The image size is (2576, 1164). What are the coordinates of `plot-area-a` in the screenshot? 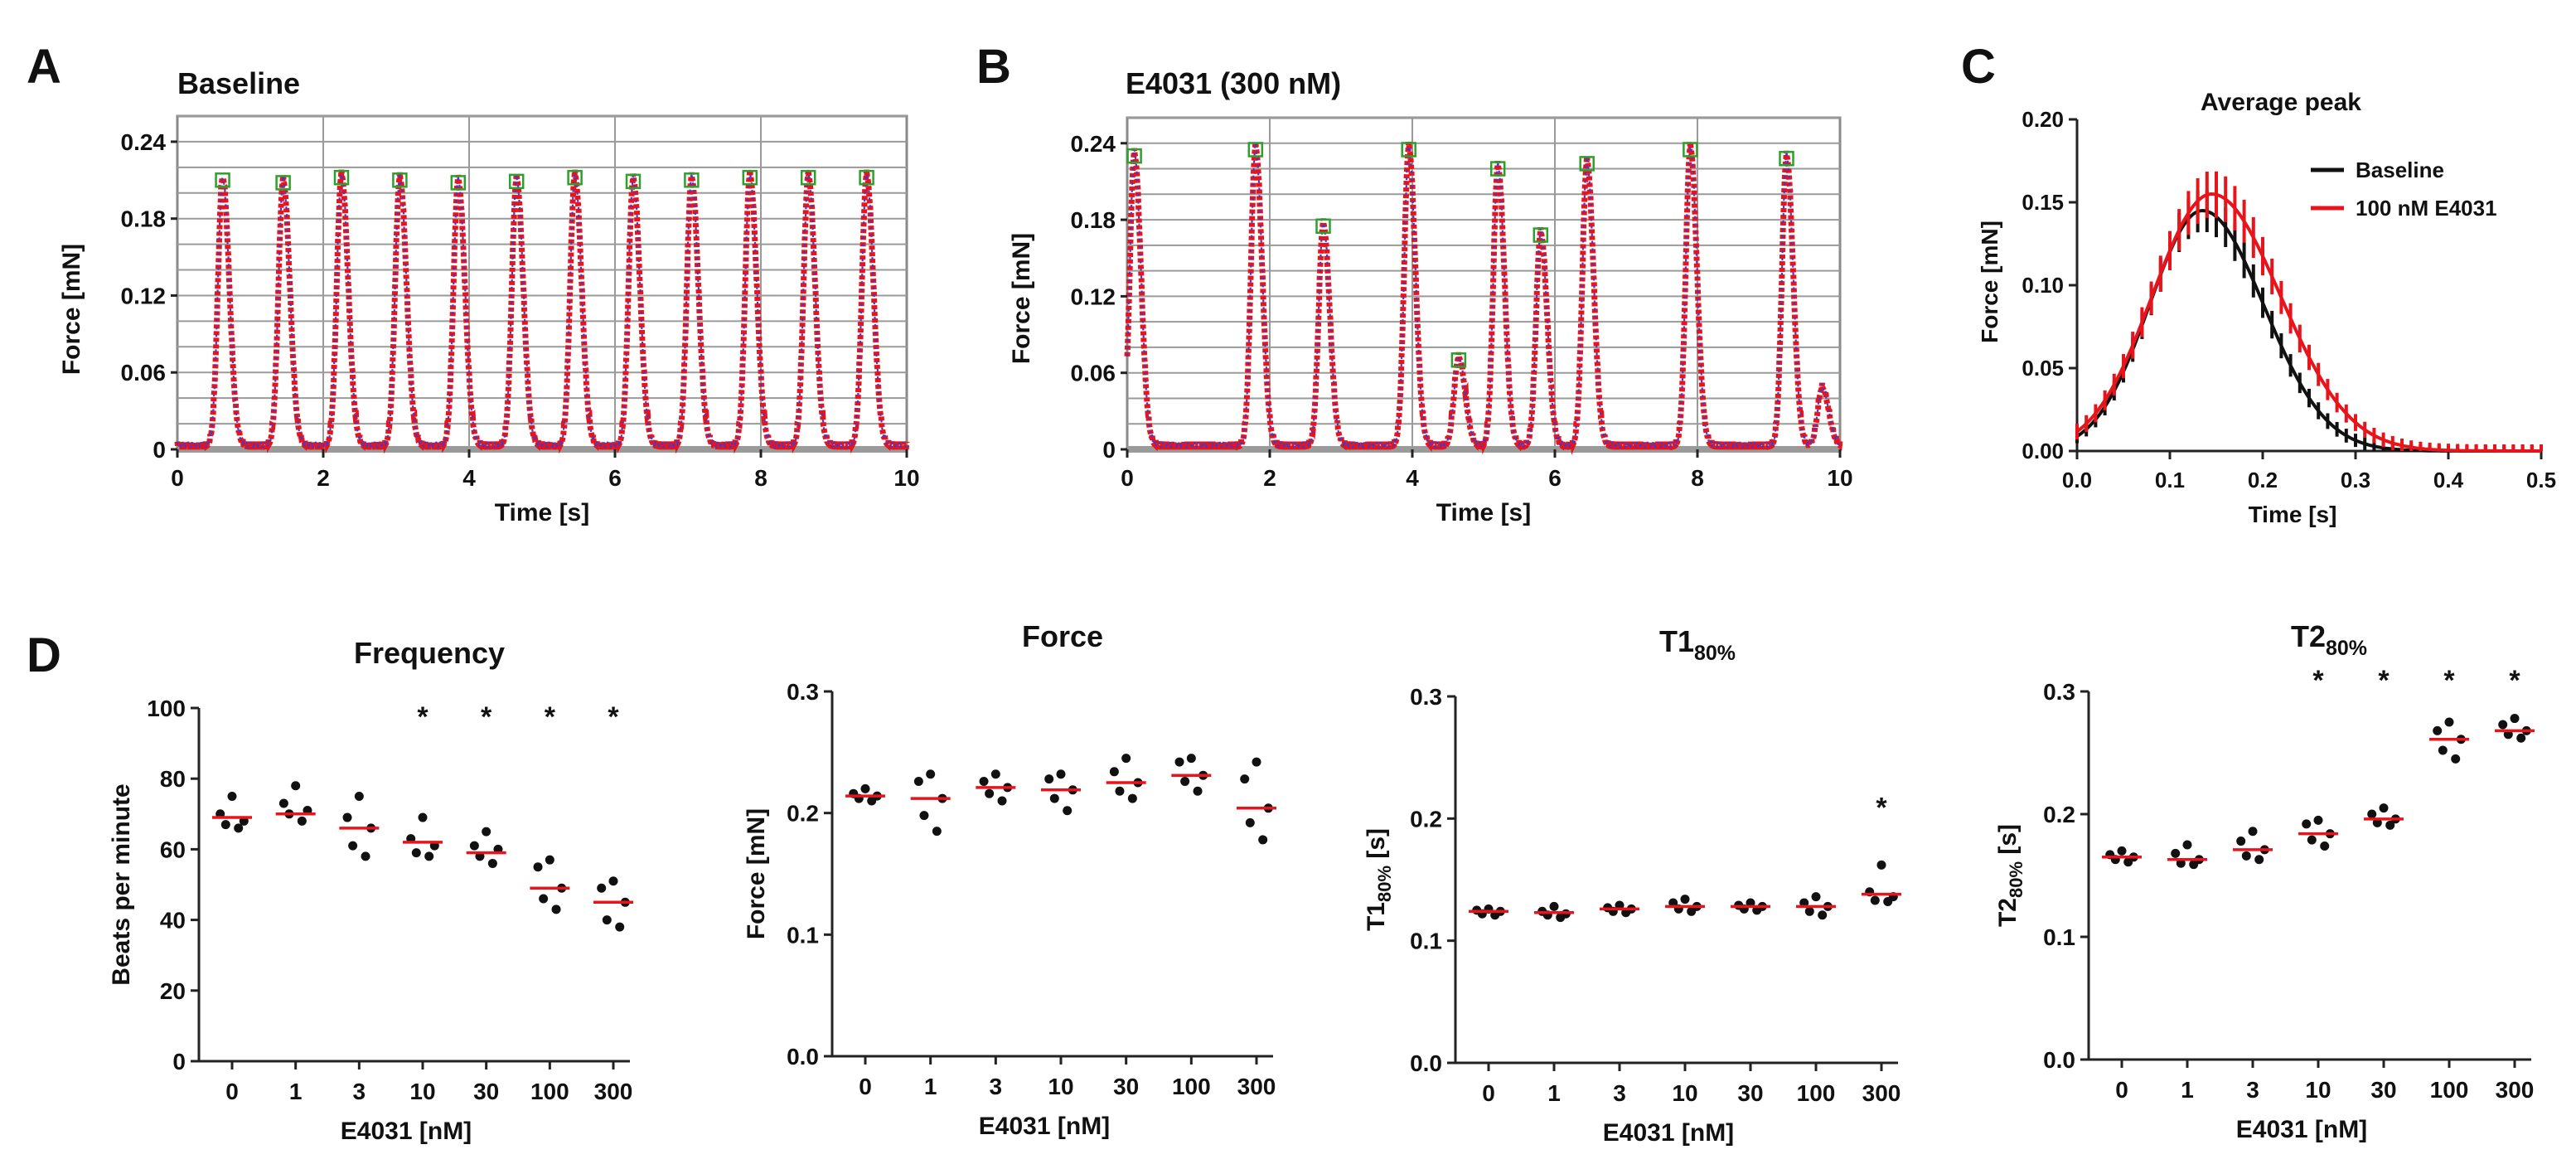 It's located at (542, 282).